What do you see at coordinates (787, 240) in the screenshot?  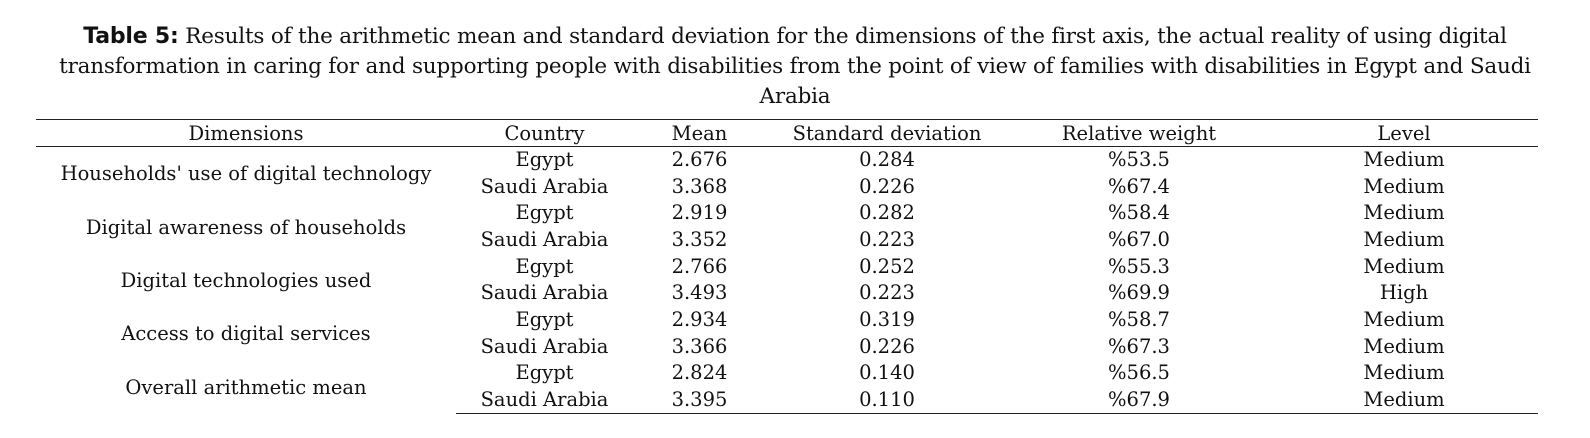 I see `table-row: Saudi Arabia 3.352 0.223 %67.0 Medium` at bounding box center [787, 240].